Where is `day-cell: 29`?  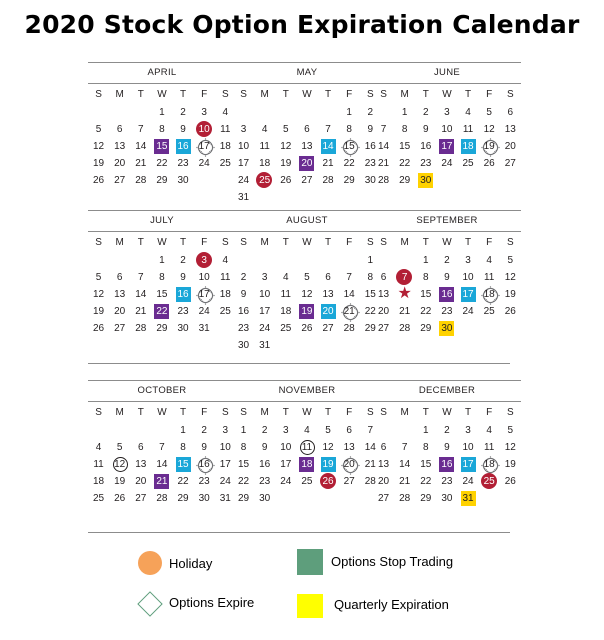
day-cell: 29 is located at coordinates (426, 498).